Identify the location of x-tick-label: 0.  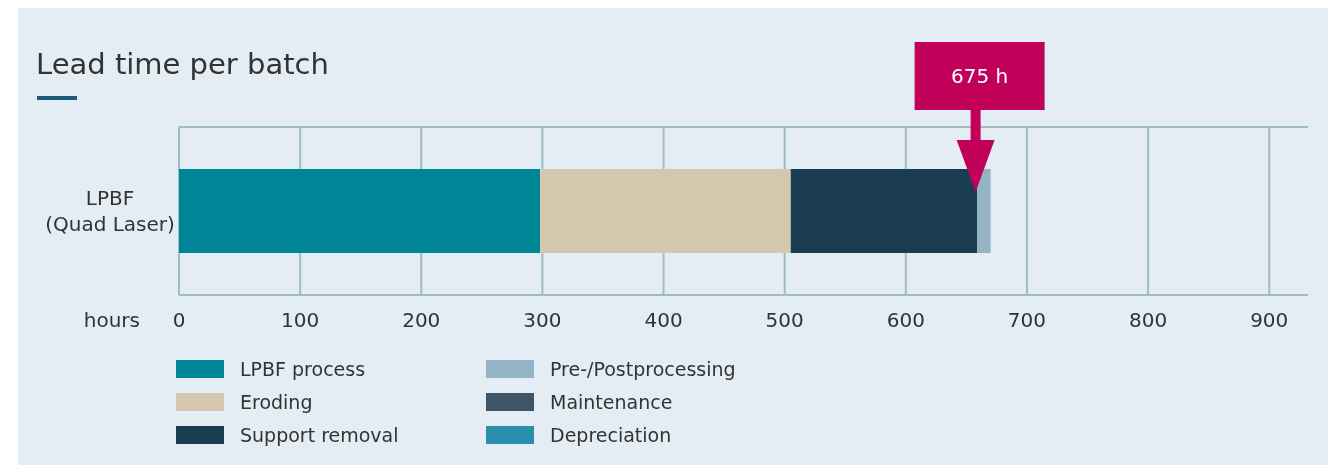
(179, 320).